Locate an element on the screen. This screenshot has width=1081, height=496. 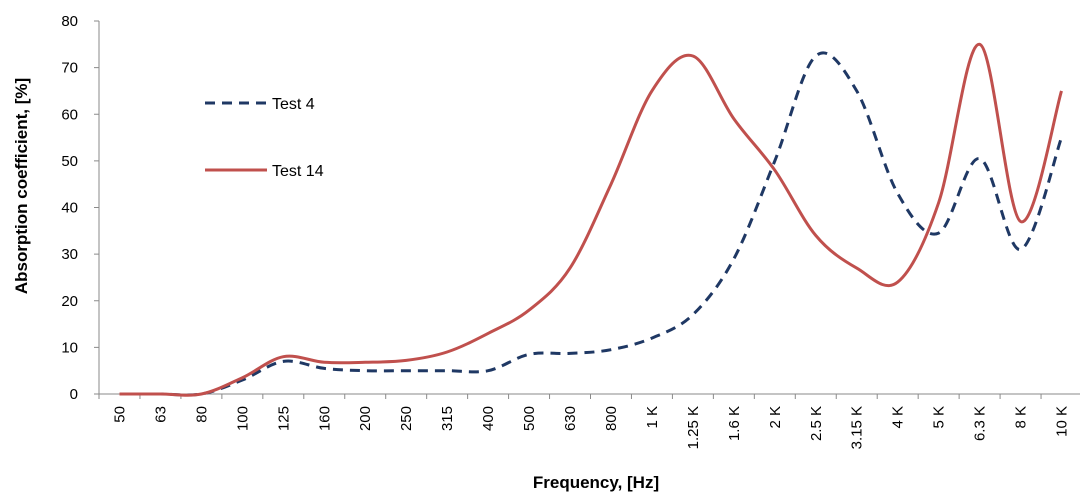
x-tick-label: 630 is located at coordinates (570, 418).